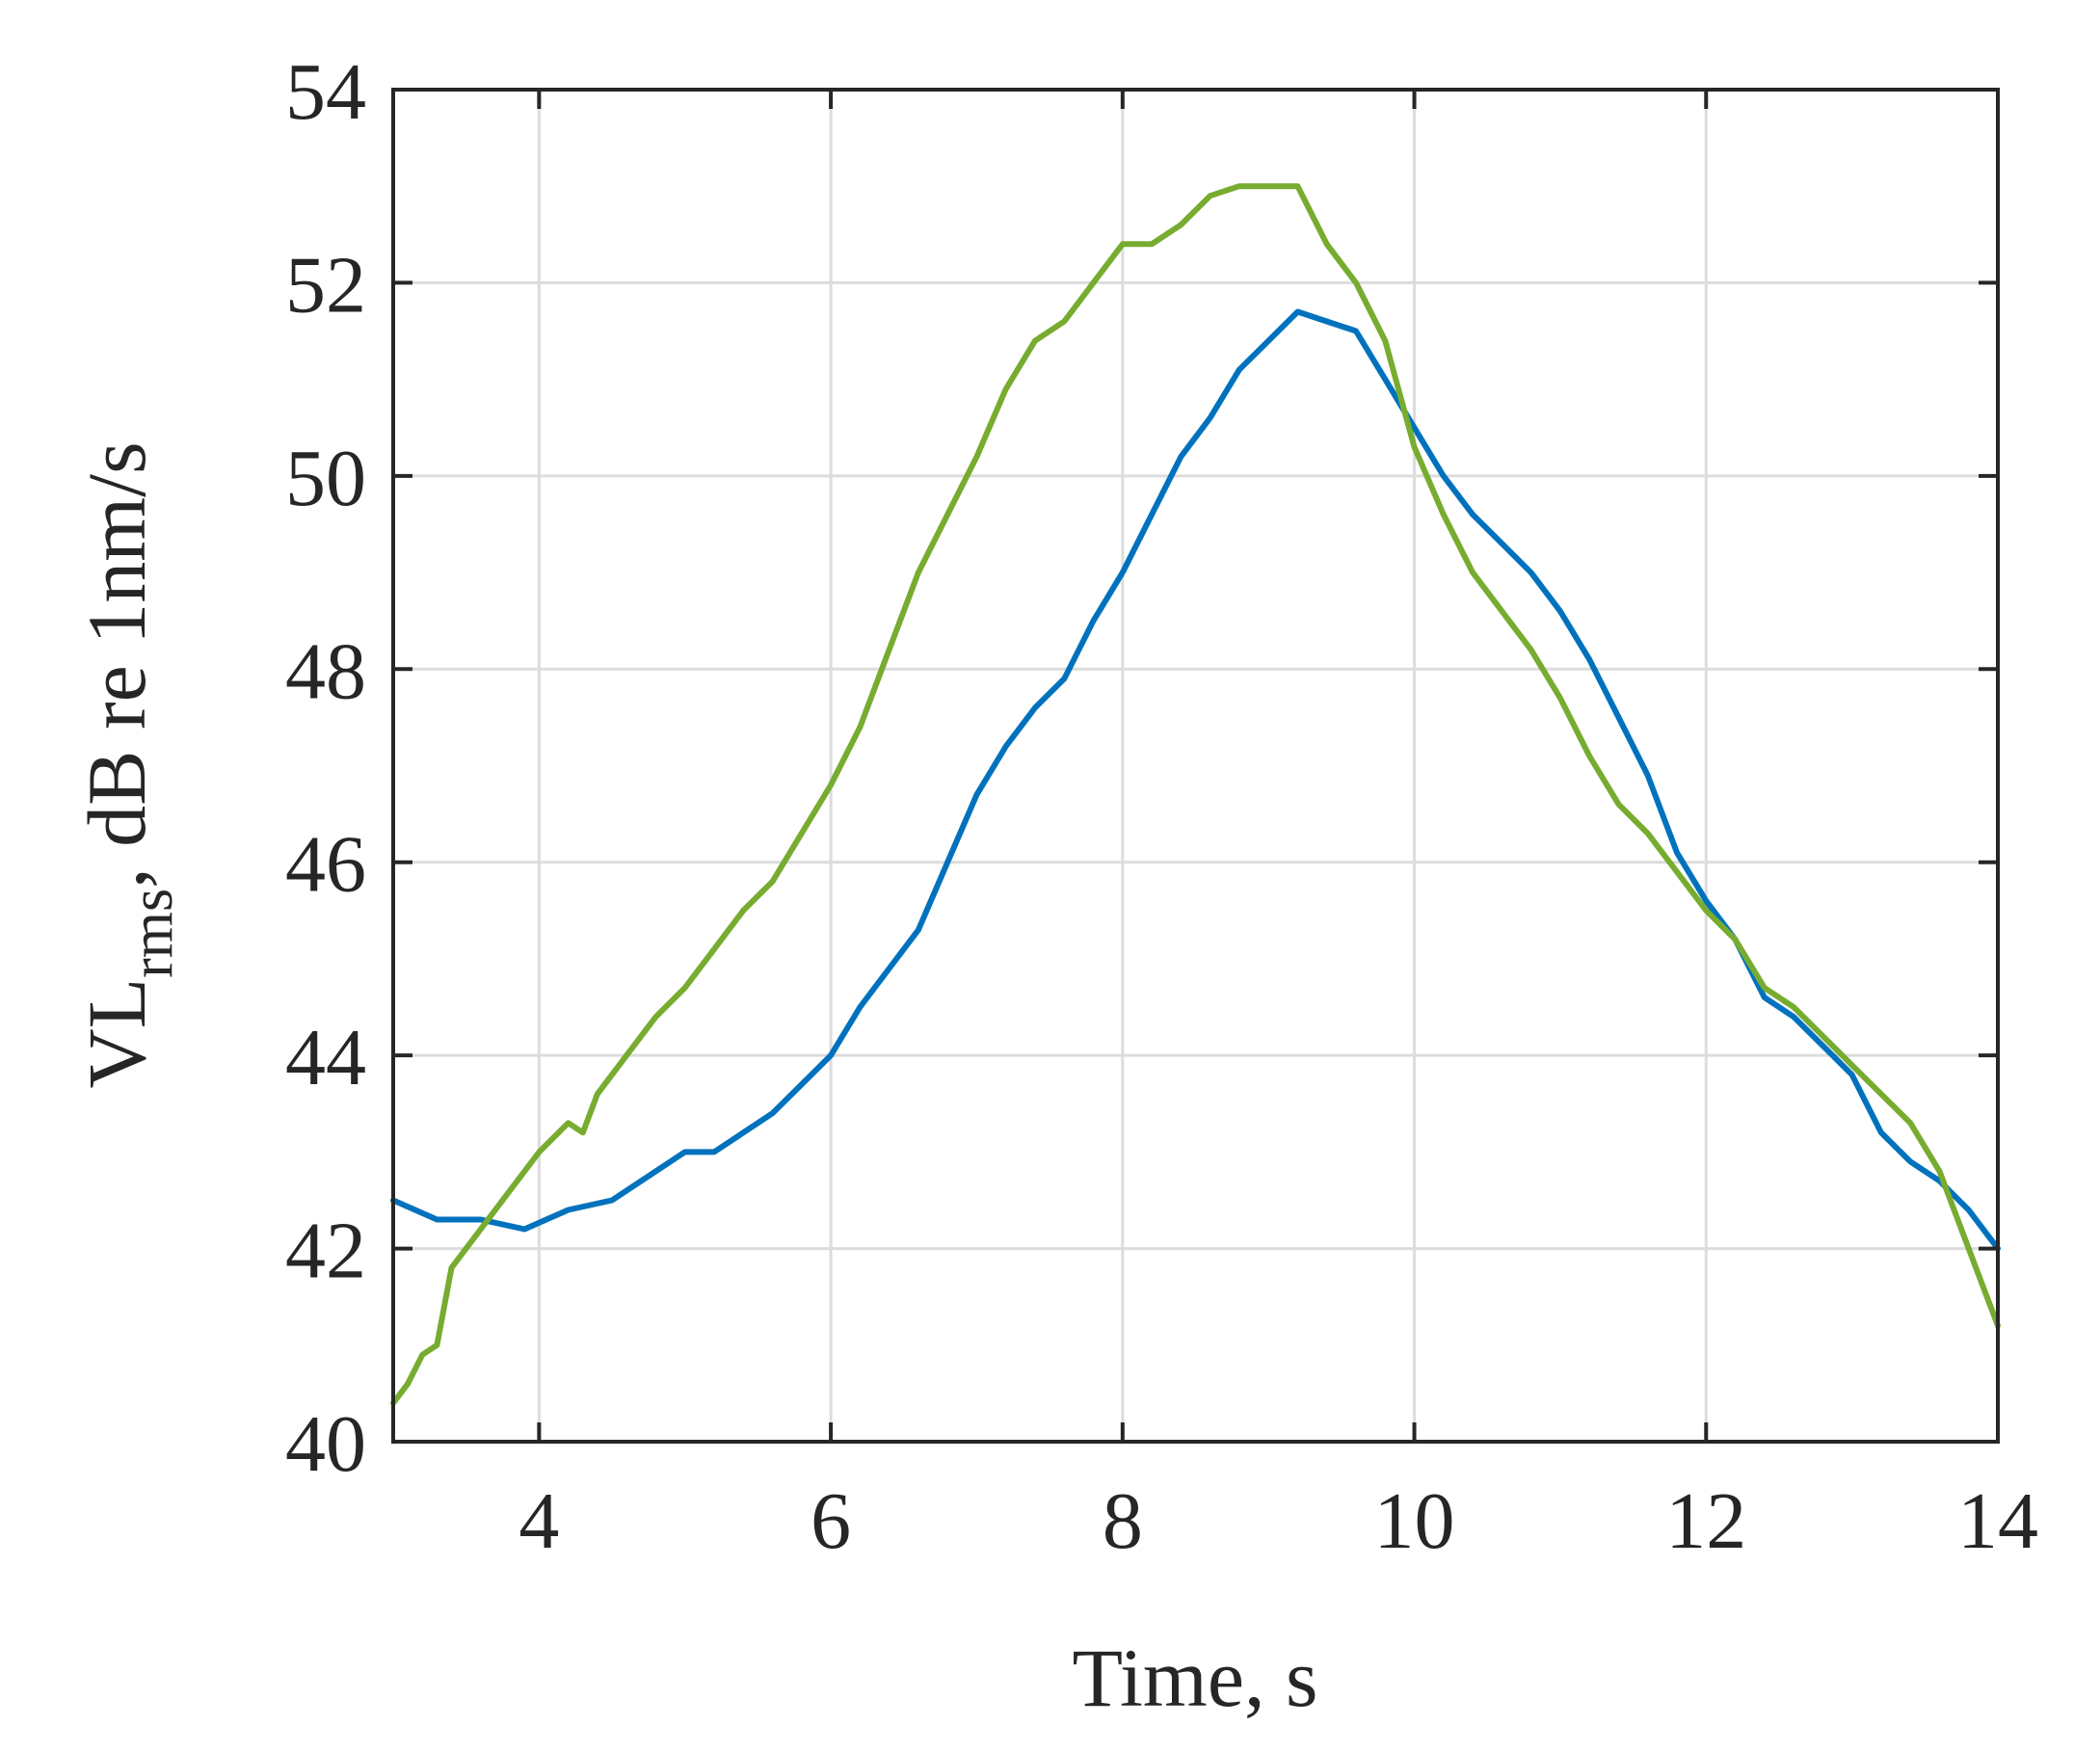  What do you see at coordinates (325, 1057) in the screenshot?
I see `y-tick-label-44: 44` at bounding box center [325, 1057].